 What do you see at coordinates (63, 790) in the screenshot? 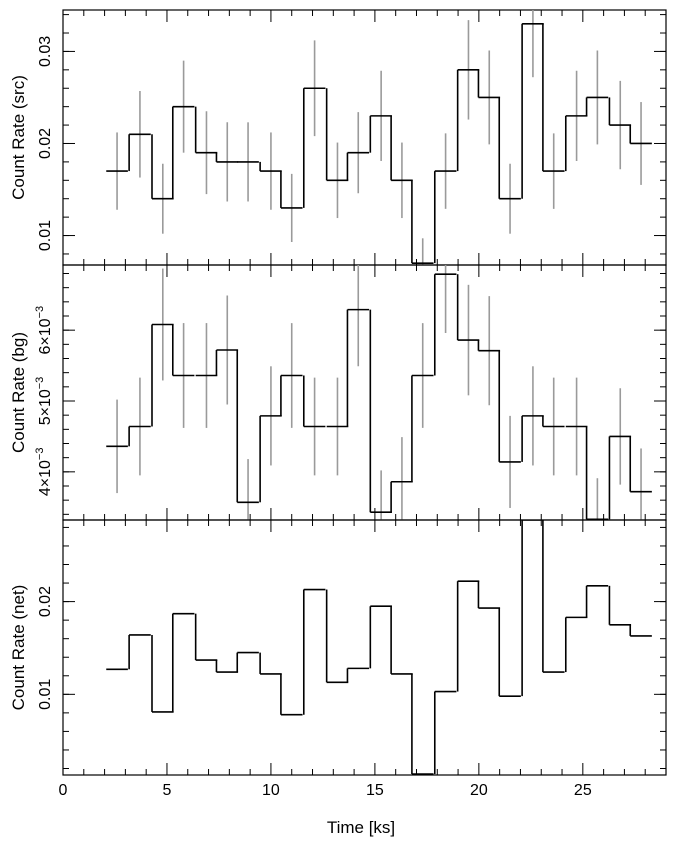
I see `x-tick-label: 0` at bounding box center [63, 790].